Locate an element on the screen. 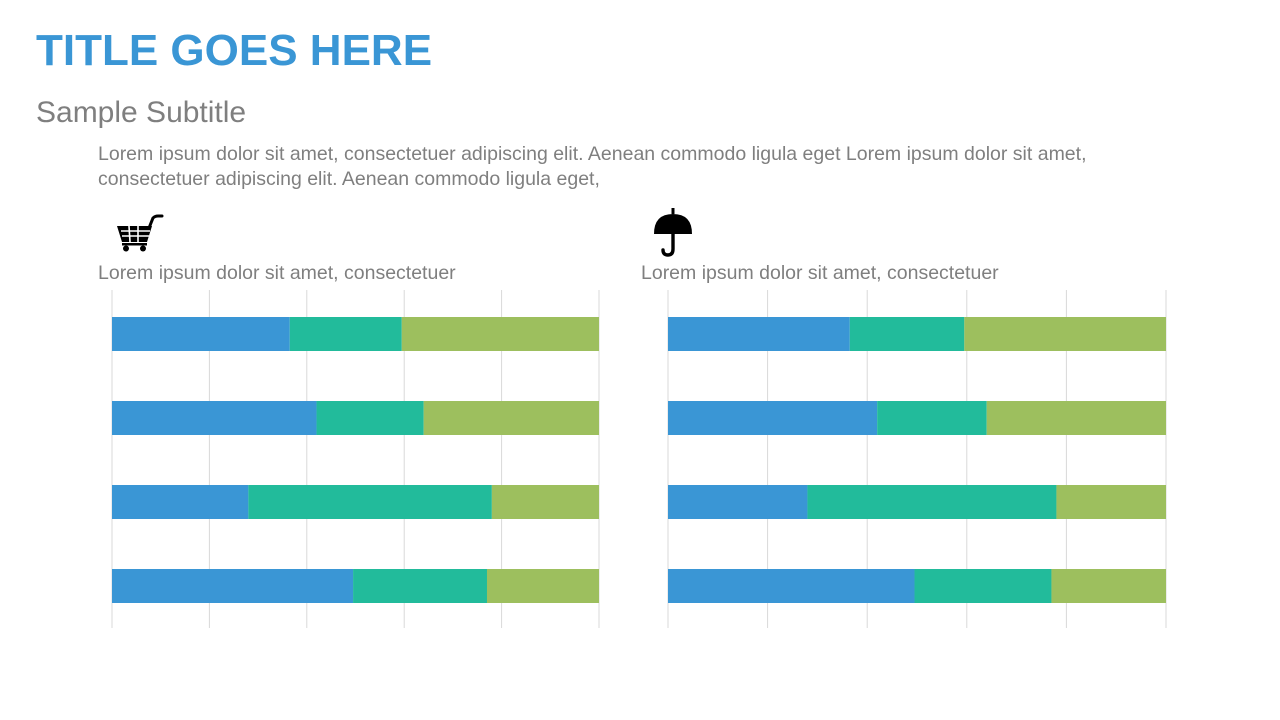 This screenshot has height=720, width=1280. umbrella-icon is located at coordinates (676, 234).